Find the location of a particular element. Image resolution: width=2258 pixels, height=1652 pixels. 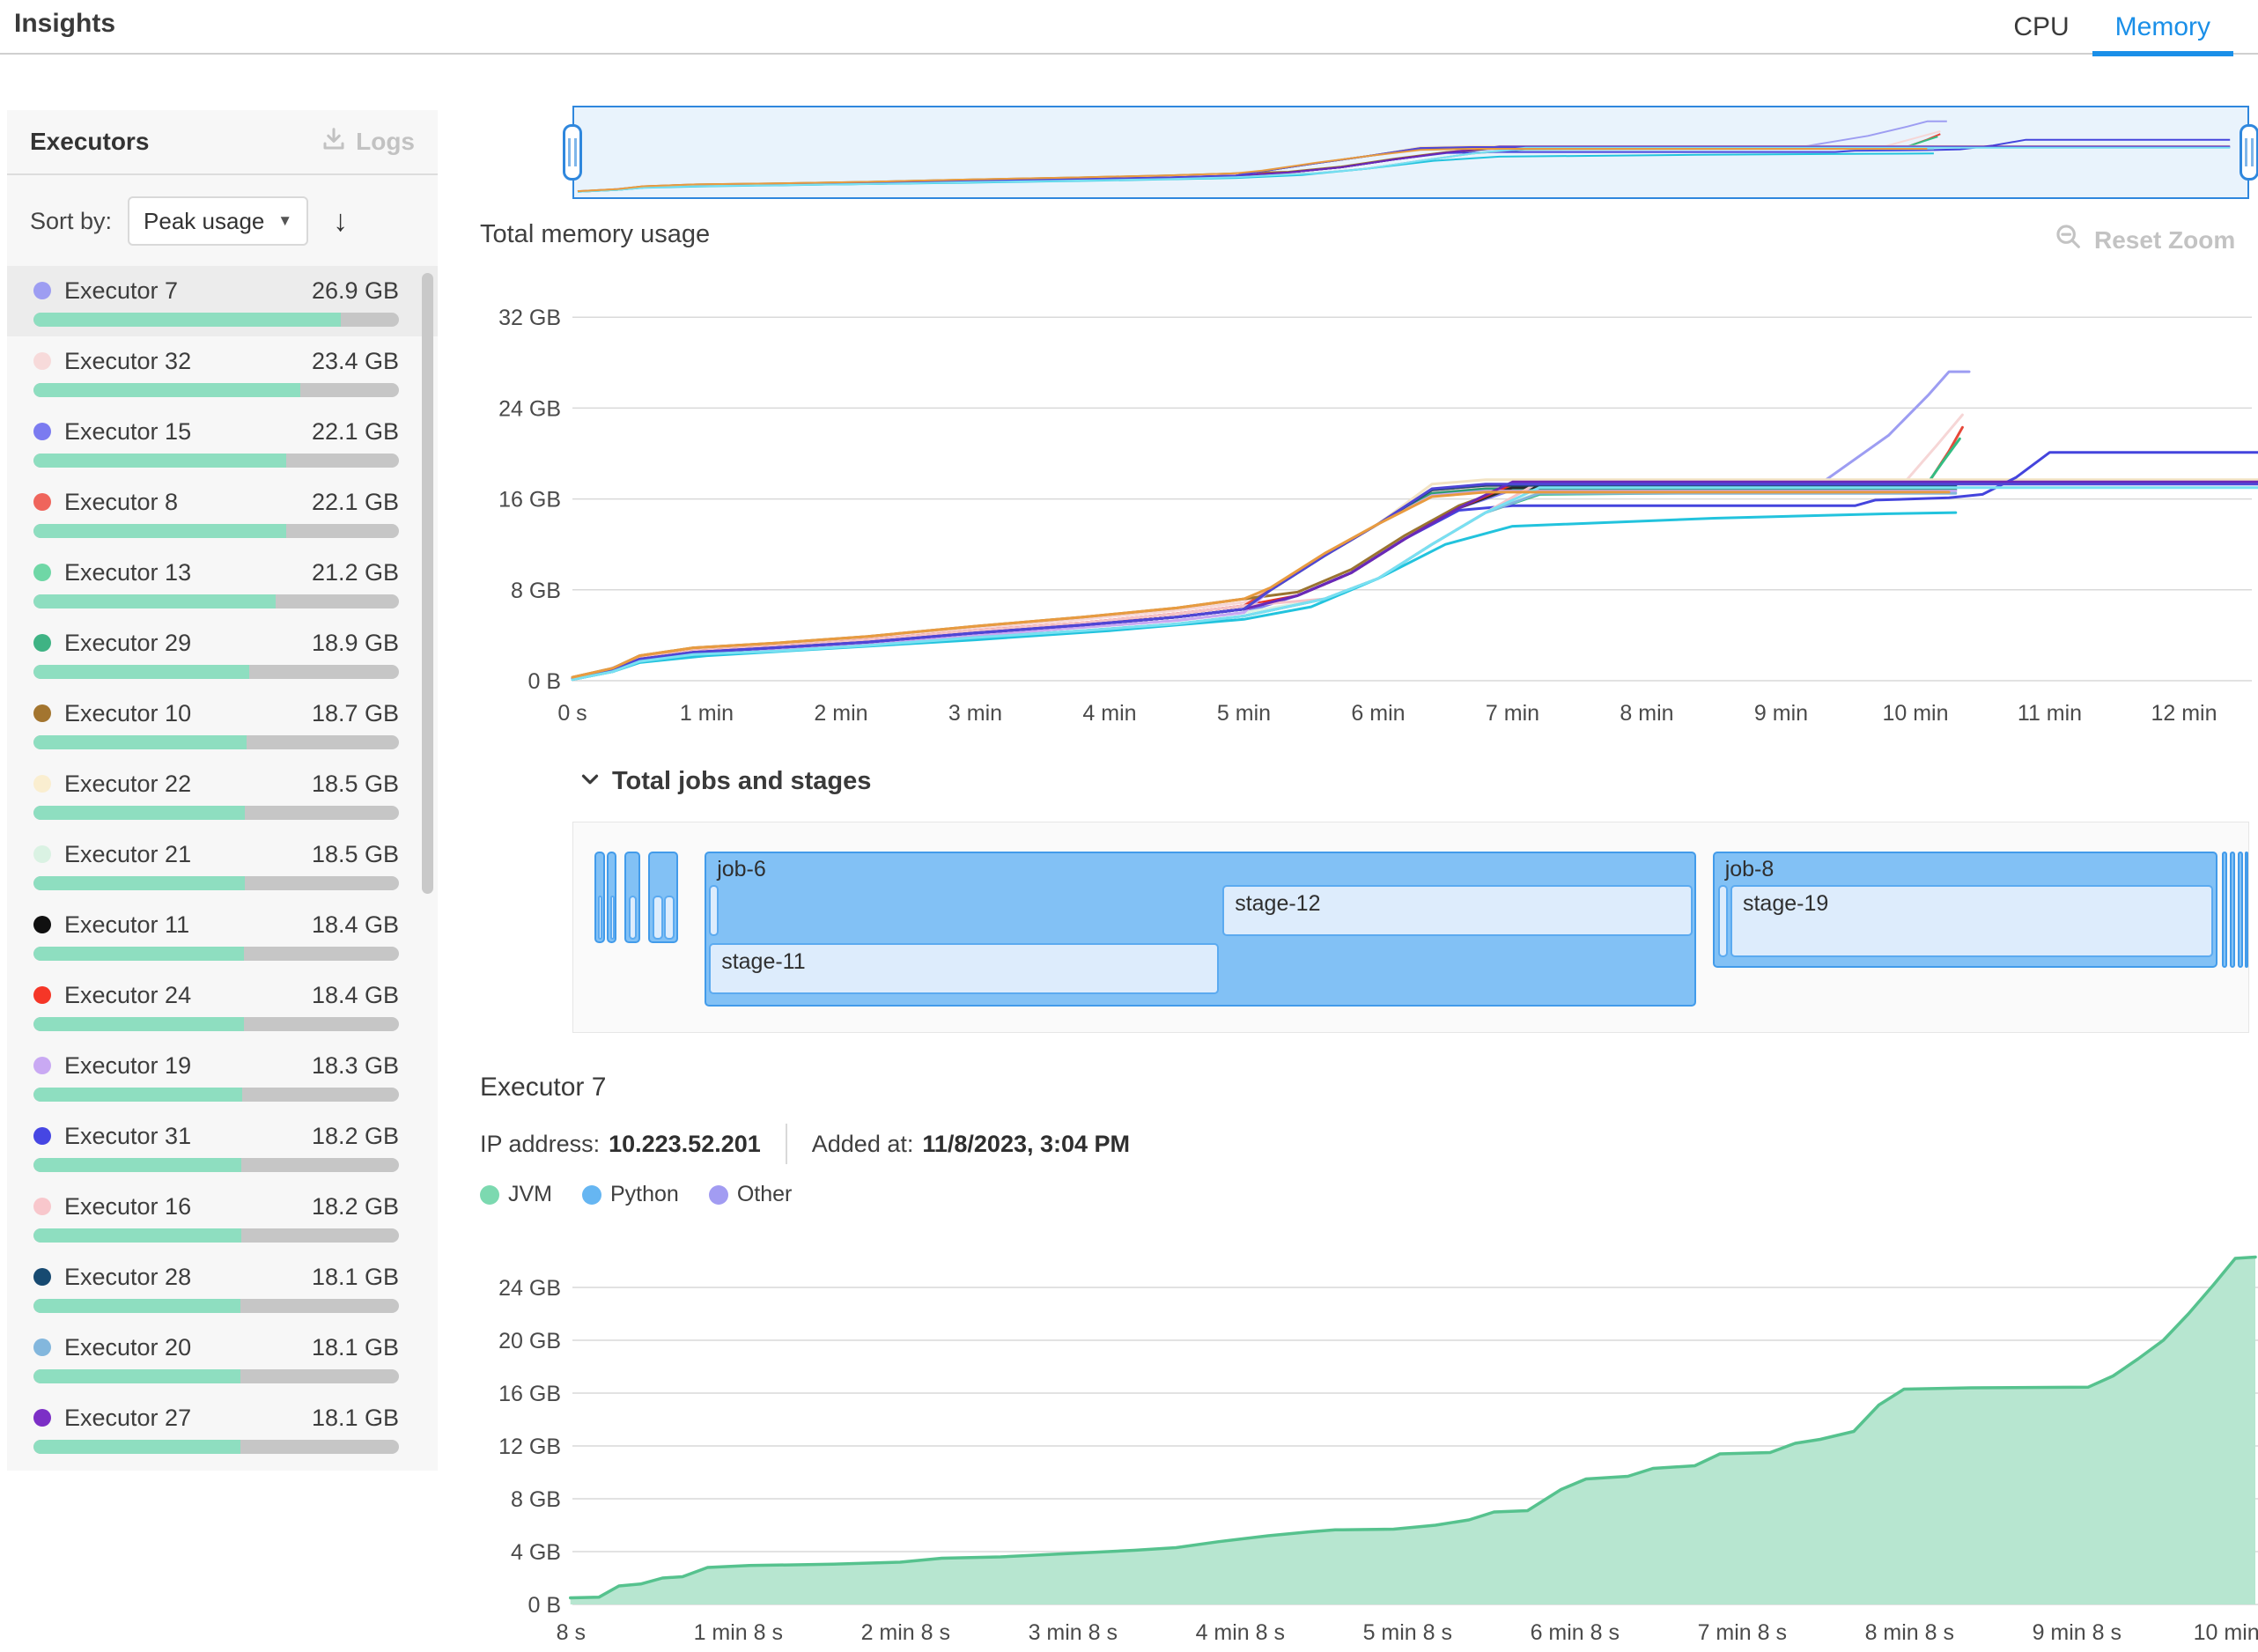

executor-list-item: Executor 22 18.5 GB is located at coordinates (222, 795).